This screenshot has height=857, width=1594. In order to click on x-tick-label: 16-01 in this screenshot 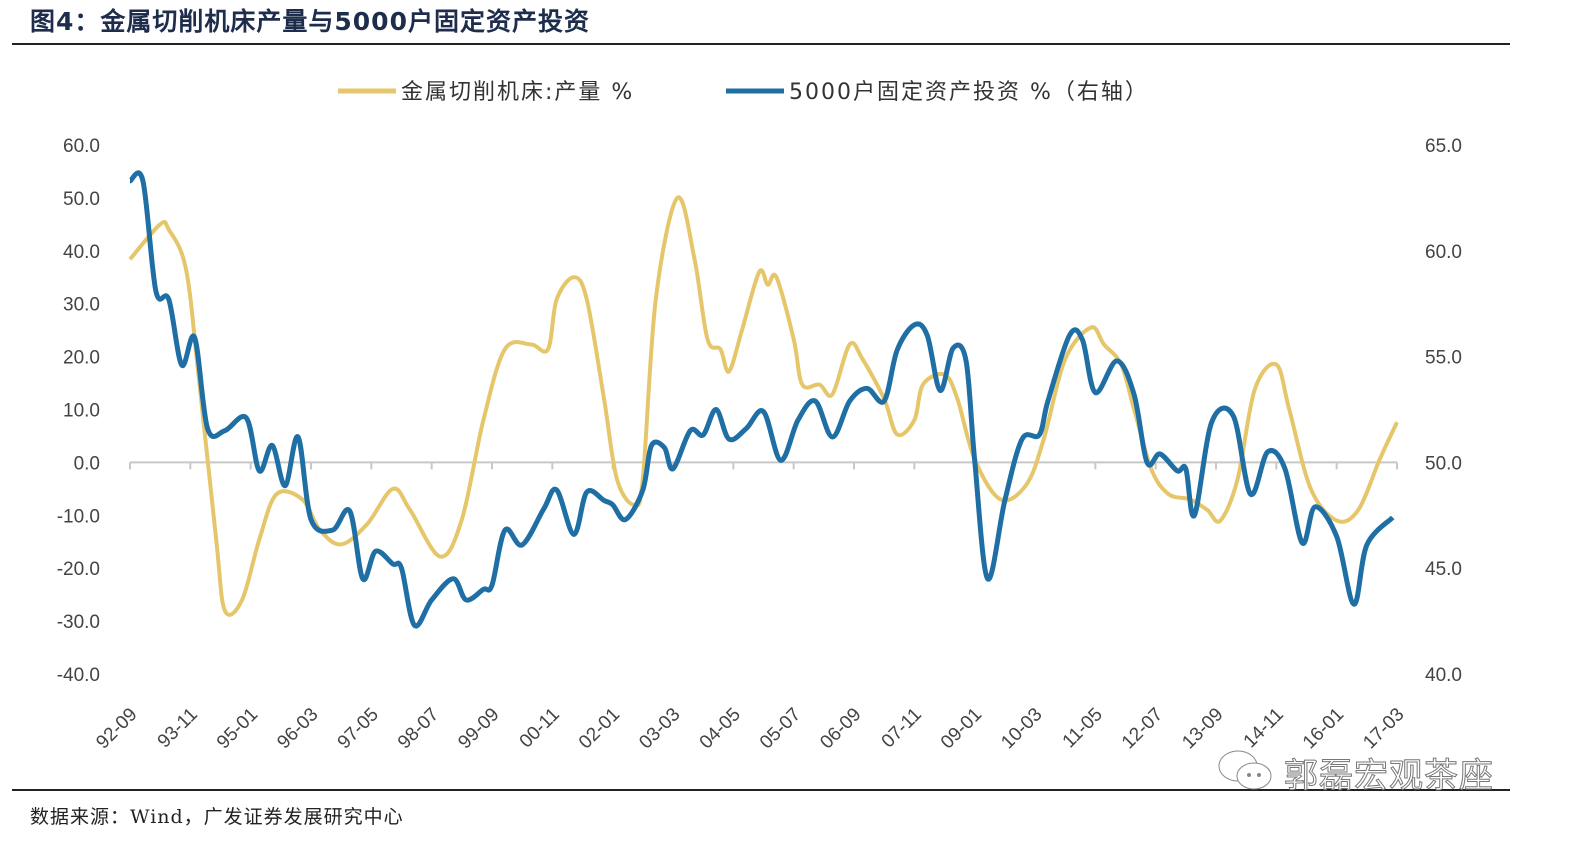, I will do `click(1323, 728)`.